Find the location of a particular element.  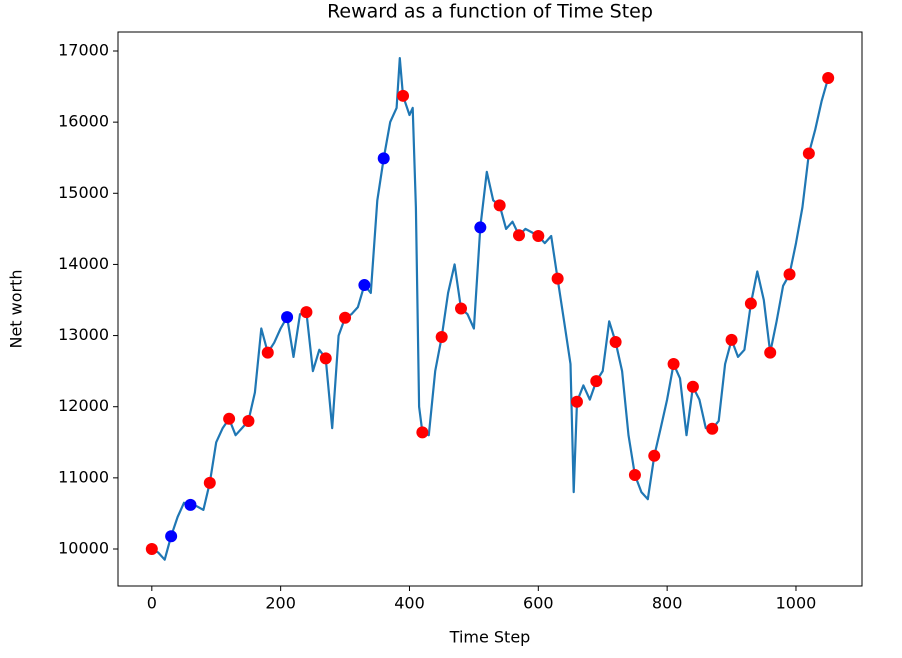

x-tick-label: 200 is located at coordinates (280, 603).